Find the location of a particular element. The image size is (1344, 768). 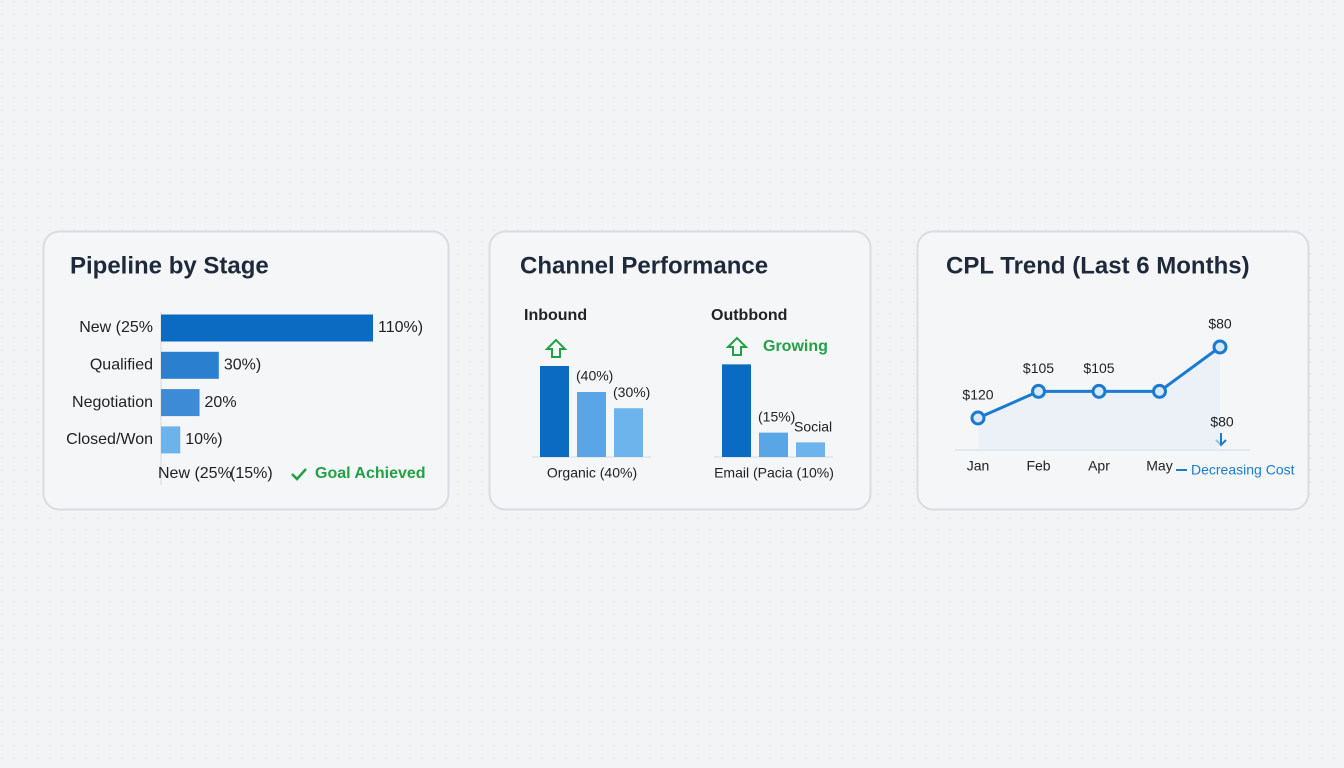

x-tick-label: May is located at coordinates (1159, 466).